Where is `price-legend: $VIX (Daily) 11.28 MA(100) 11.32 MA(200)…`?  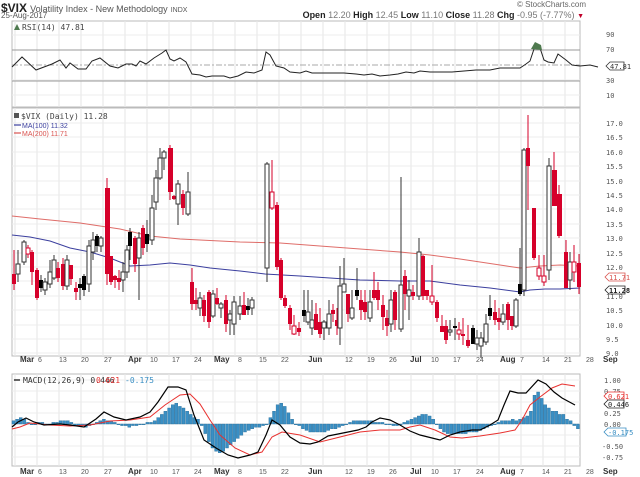 price-legend: $VIX (Daily) 11.28 MA(100) 11.32 MA(200)… is located at coordinates (61, 125).